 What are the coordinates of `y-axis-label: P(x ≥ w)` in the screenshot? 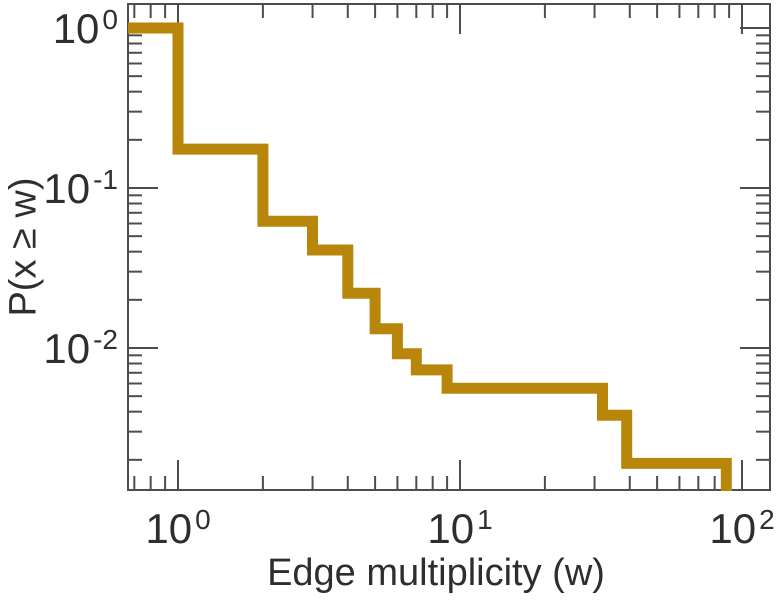 It's located at (23, 247).